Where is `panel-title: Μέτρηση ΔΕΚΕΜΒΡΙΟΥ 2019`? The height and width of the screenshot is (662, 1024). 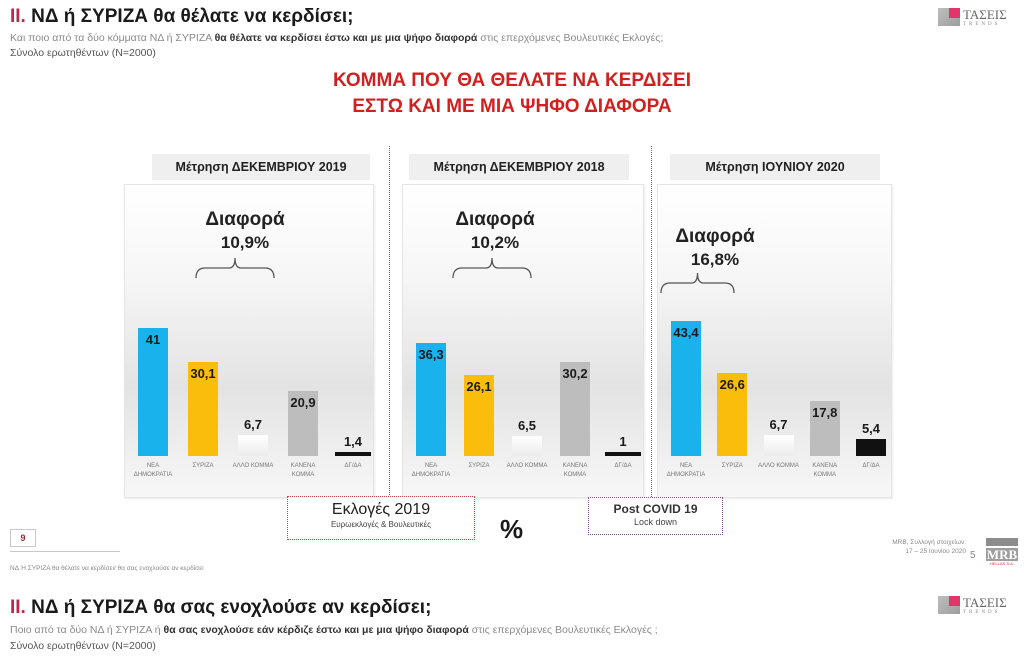
panel-title: Μέτρηση ΔΕΚΕΜΒΡΙΟΥ 2019 is located at coordinates (261, 167).